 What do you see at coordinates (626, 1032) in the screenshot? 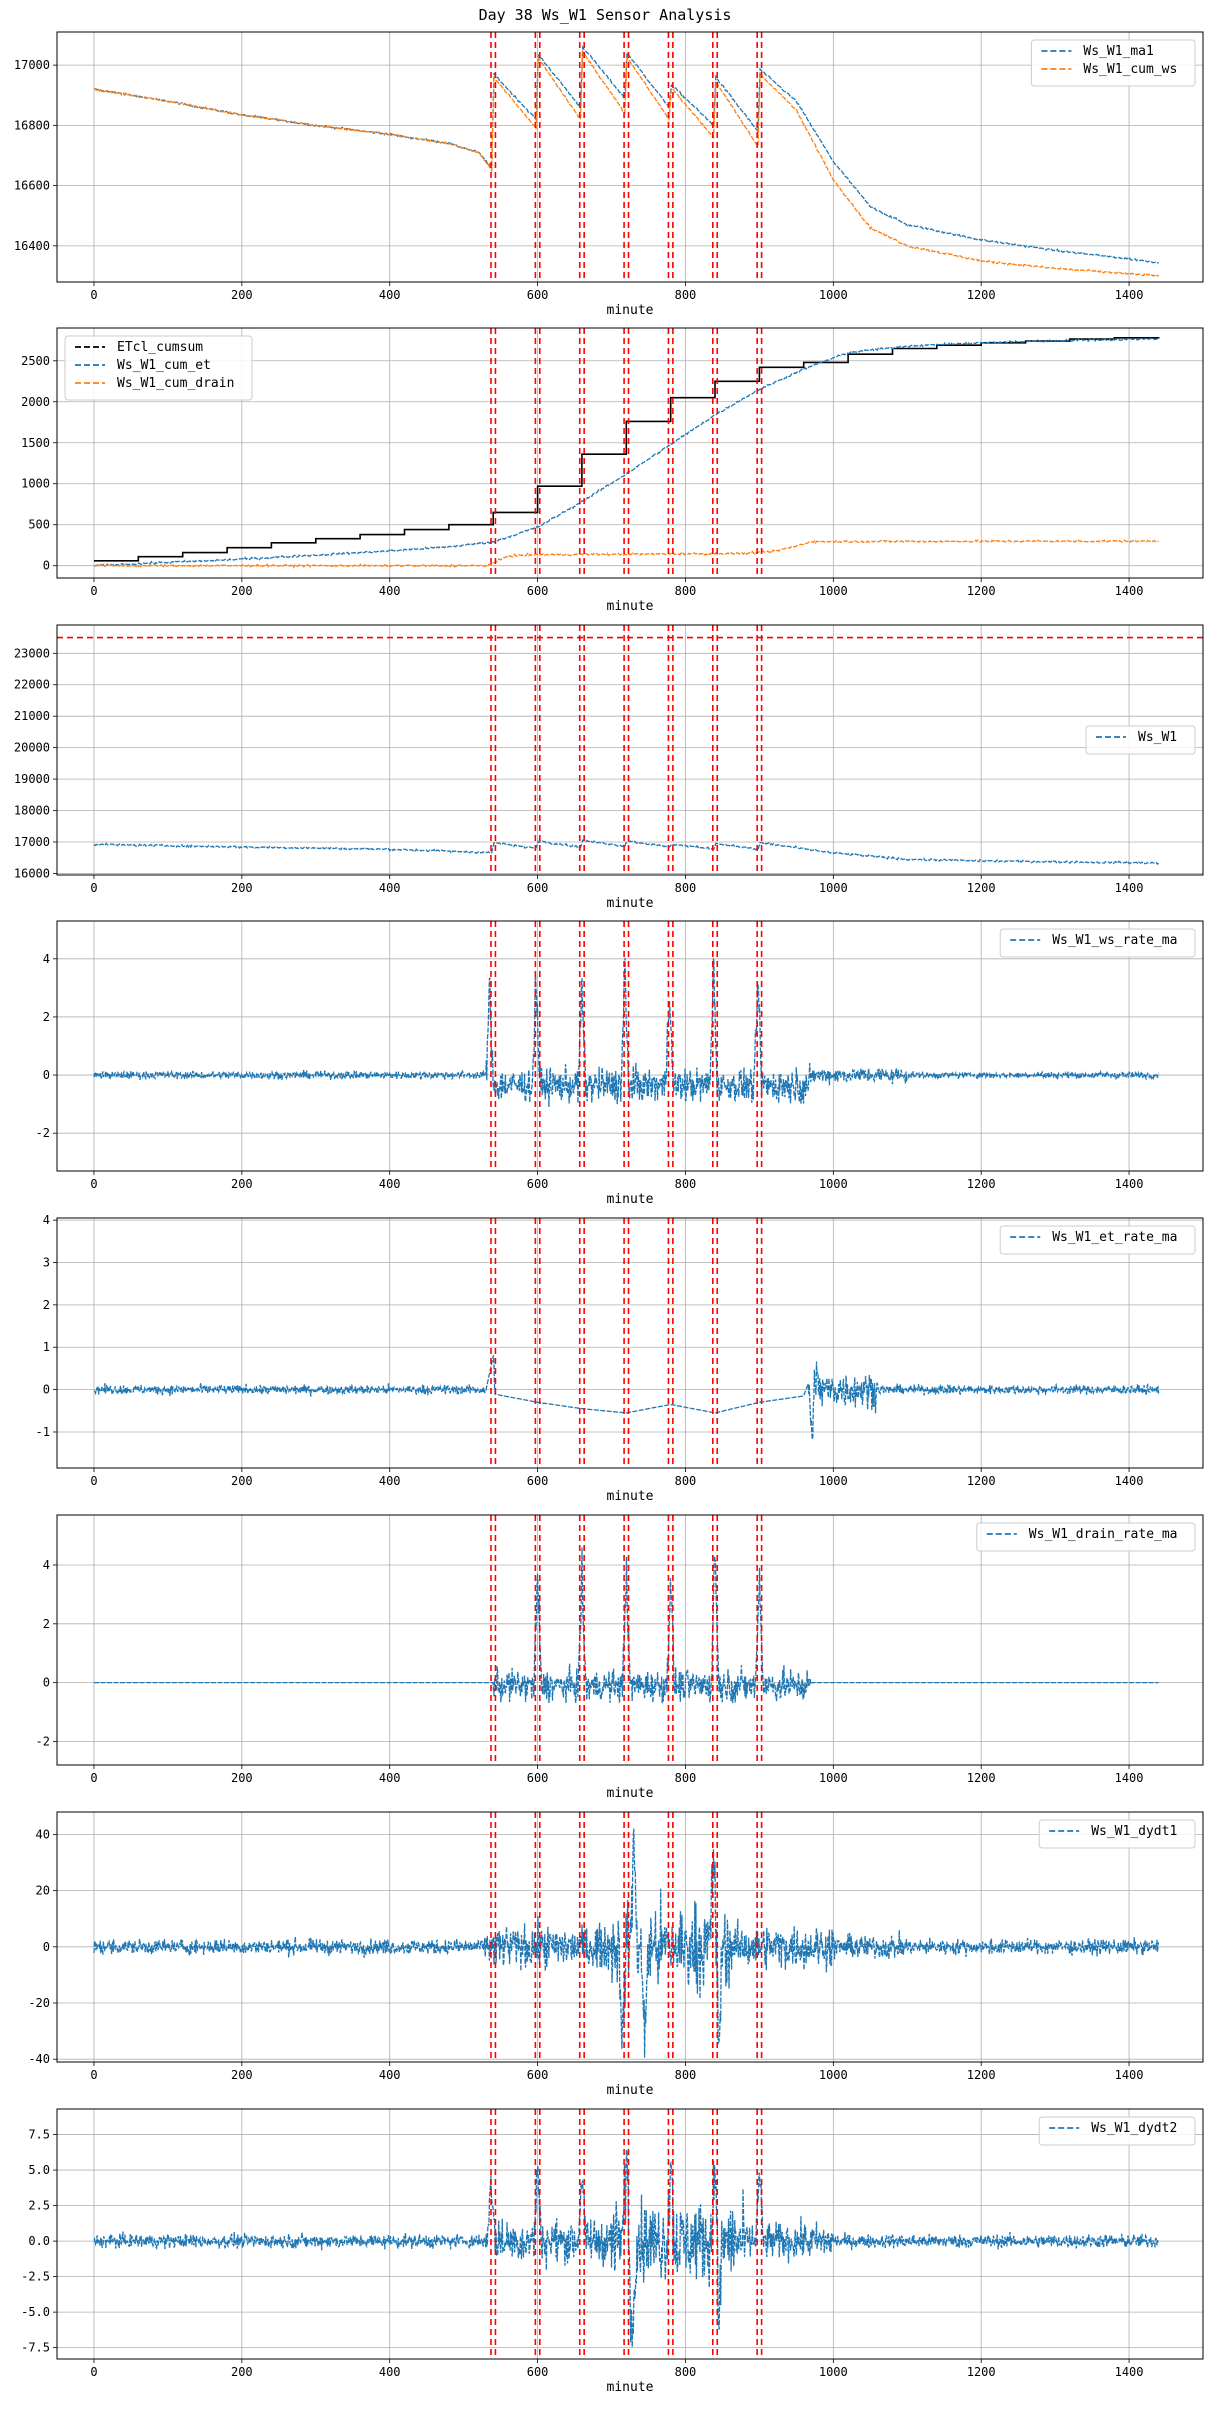
I see `series-line-Ws_W1_ws_rate_ma` at bounding box center [626, 1032].